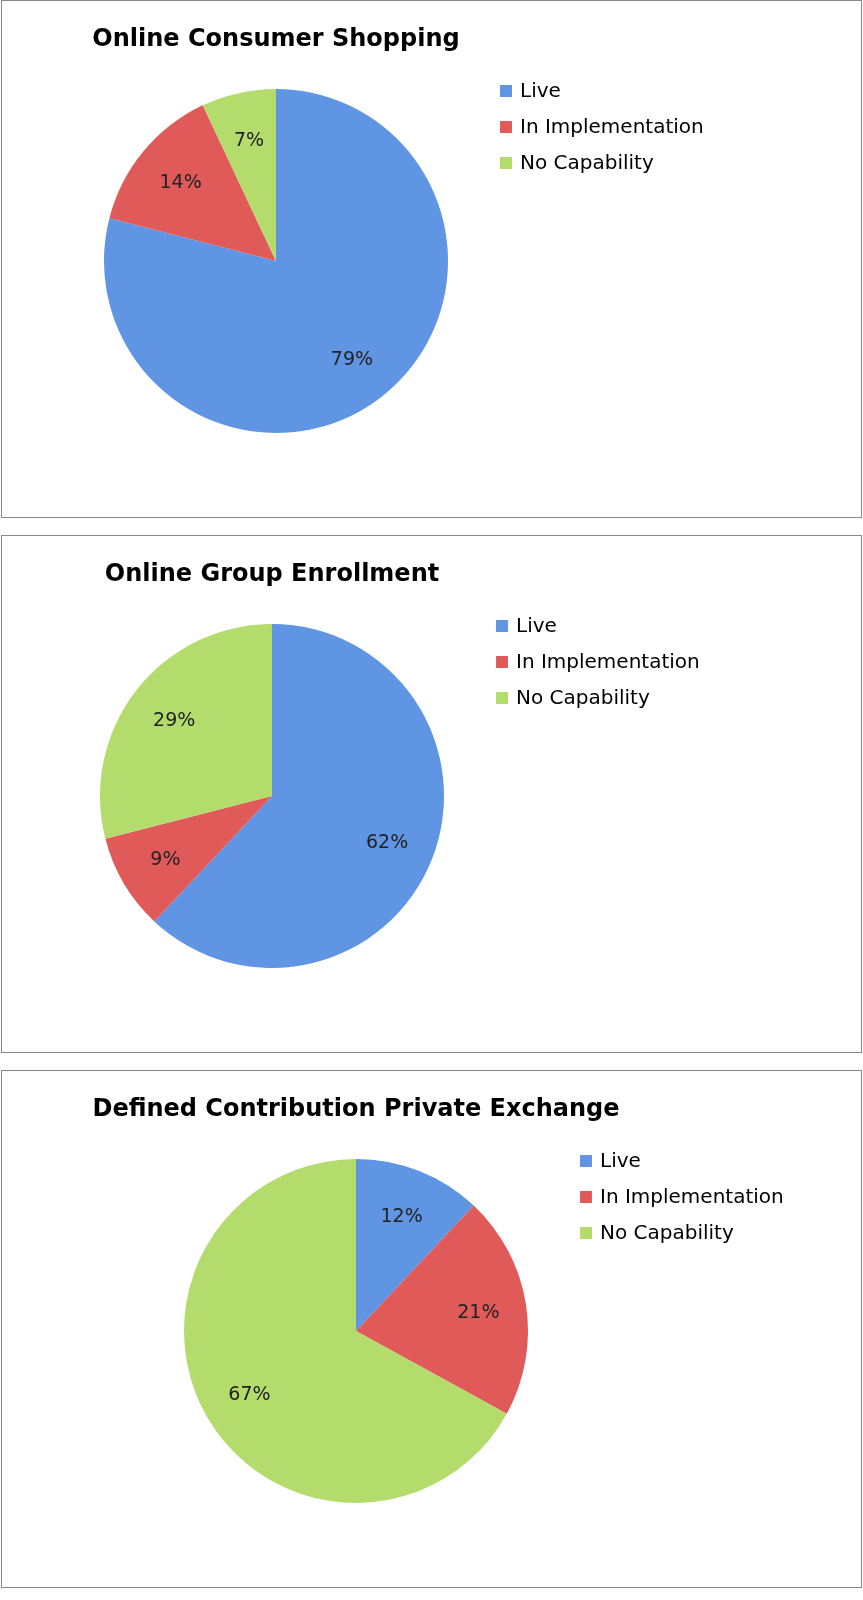  I want to click on chart-title: Online Consumer Shopping, so click(276, 38).